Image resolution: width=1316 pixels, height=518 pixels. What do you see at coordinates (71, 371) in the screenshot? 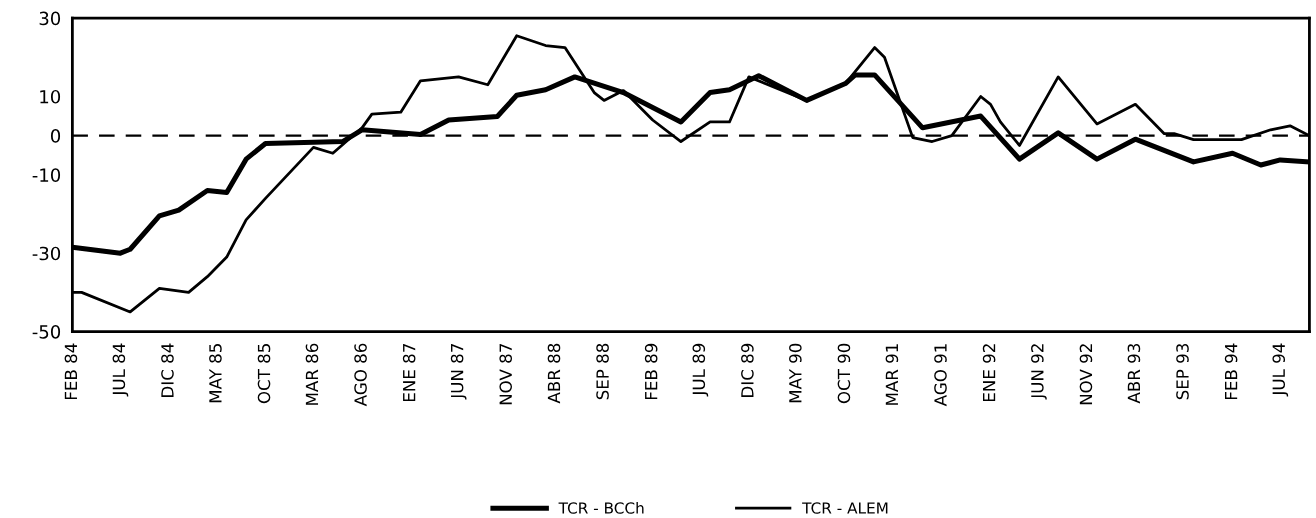
I see `x-tick-label: FEB 84` at bounding box center [71, 371].